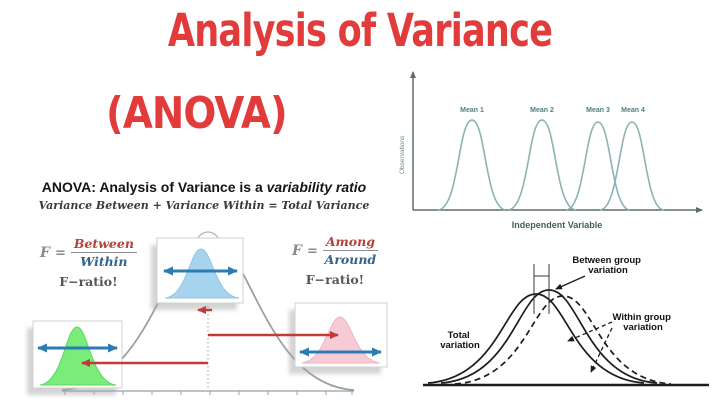 This screenshot has width=720, height=404. I want to click on mean4-curve, so click(632, 166).